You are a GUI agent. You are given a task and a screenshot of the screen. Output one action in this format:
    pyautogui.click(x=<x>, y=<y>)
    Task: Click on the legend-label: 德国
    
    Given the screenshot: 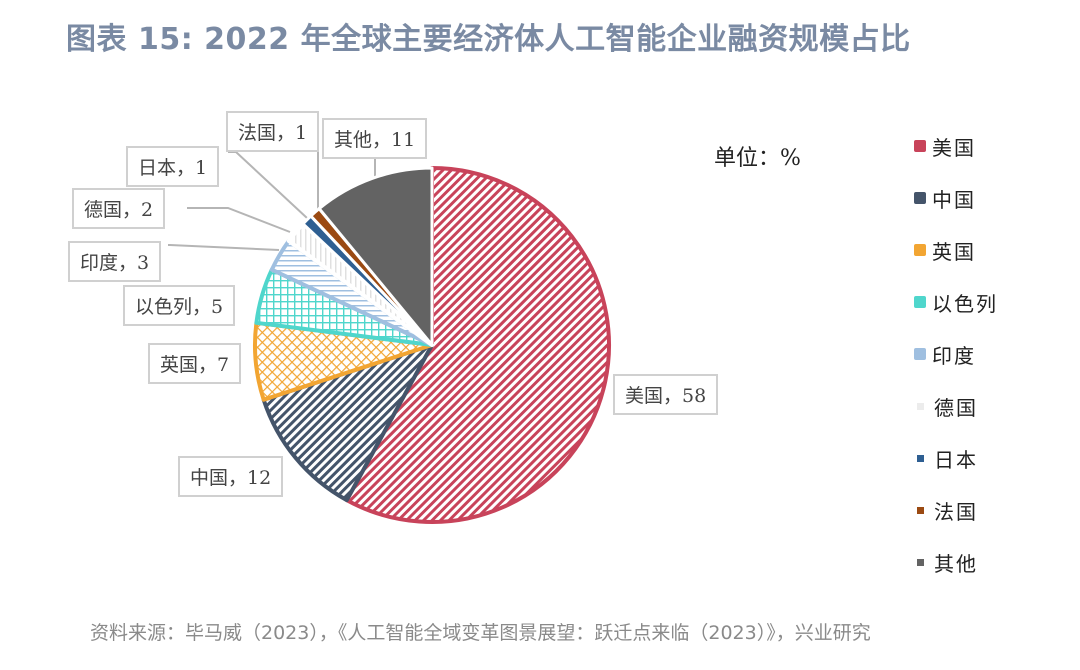 What is the action you would take?
    pyautogui.click(x=956, y=407)
    